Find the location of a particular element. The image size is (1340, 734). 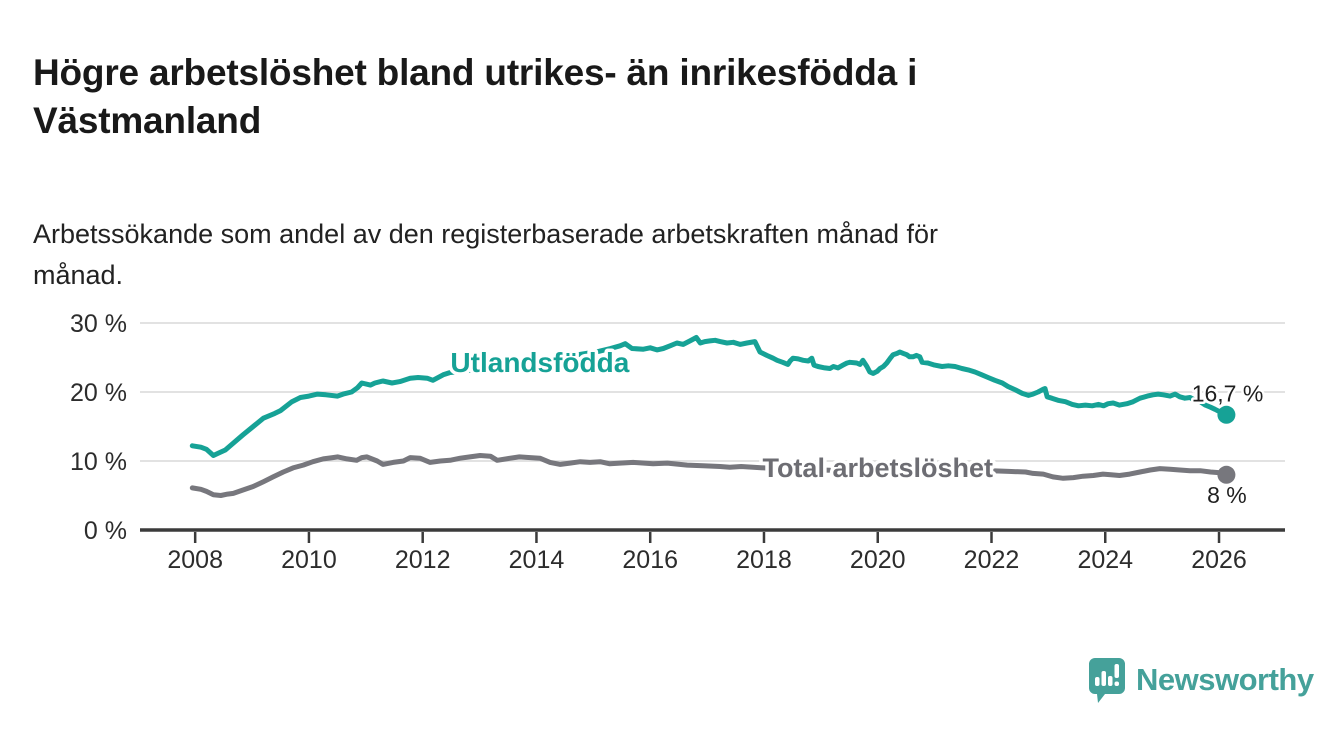

x-tick-label: 2018 is located at coordinates (764, 560).